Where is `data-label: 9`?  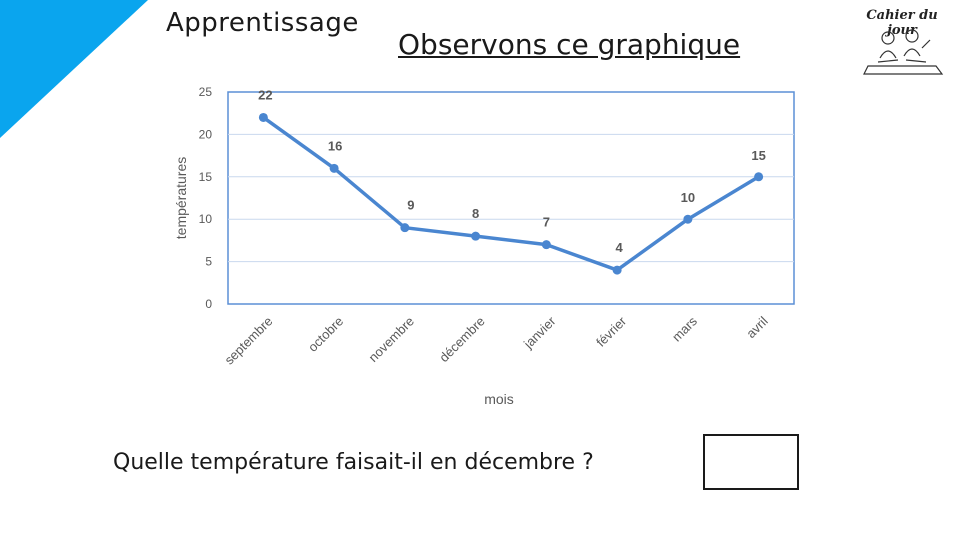 data-label: 9 is located at coordinates (410, 205).